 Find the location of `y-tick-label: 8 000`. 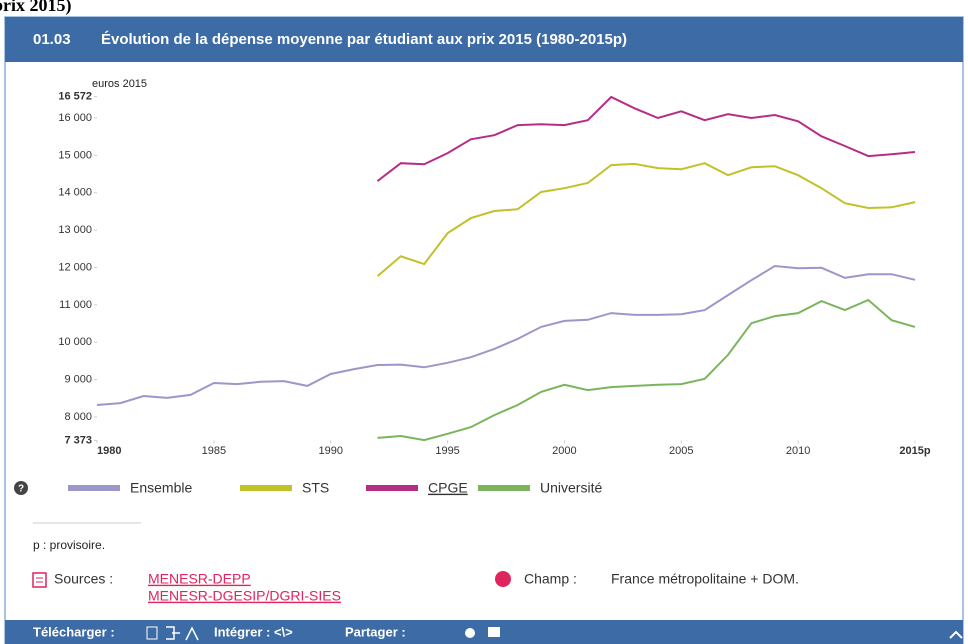

y-tick-label: 8 000 is located at coordinates (78, 417).